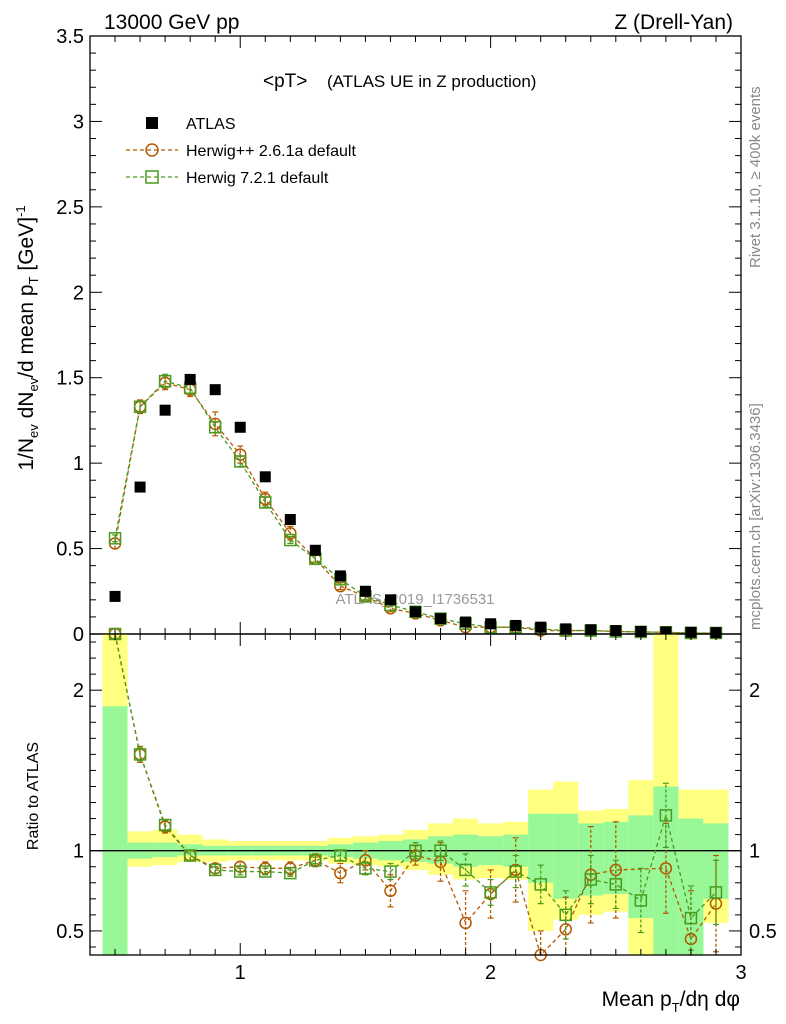 The image size is (786, 1024). What do you see at coordinates (152, 150) in the screenshot?
I see `legend-marker-herwigpp` at bounding box center [152, 150].